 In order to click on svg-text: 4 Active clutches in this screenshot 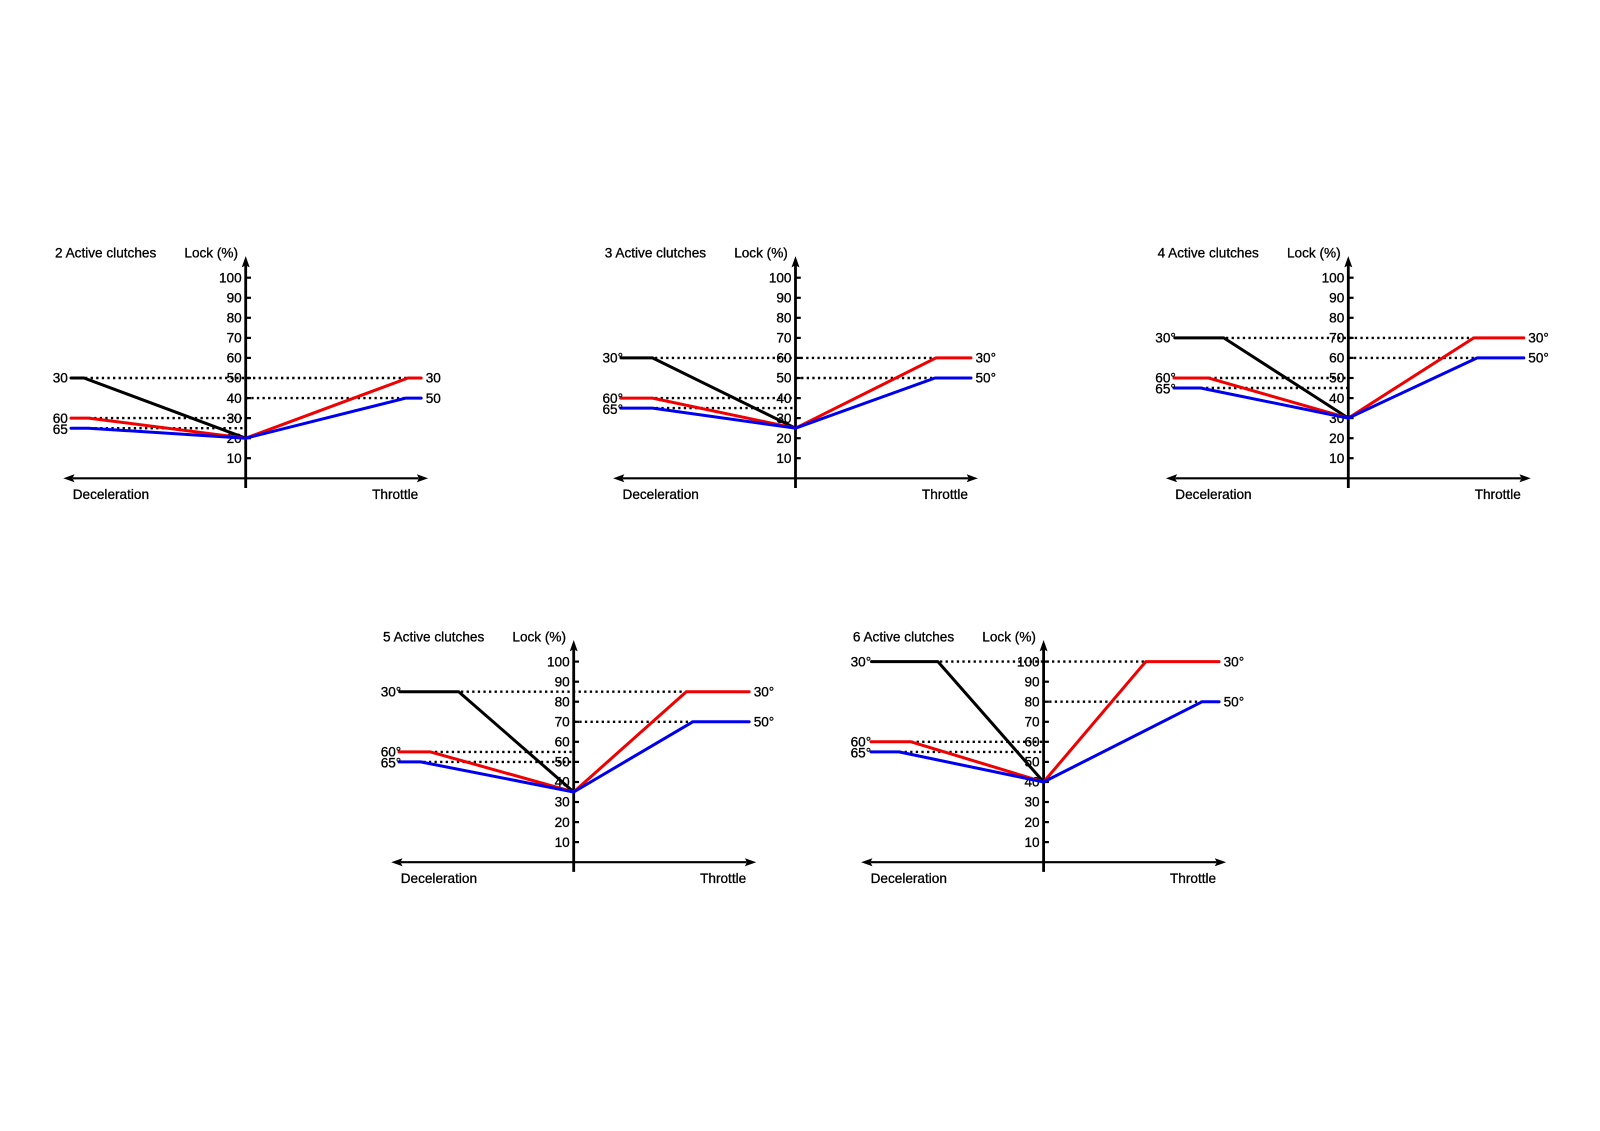, I will do `click(1208, 252)`.